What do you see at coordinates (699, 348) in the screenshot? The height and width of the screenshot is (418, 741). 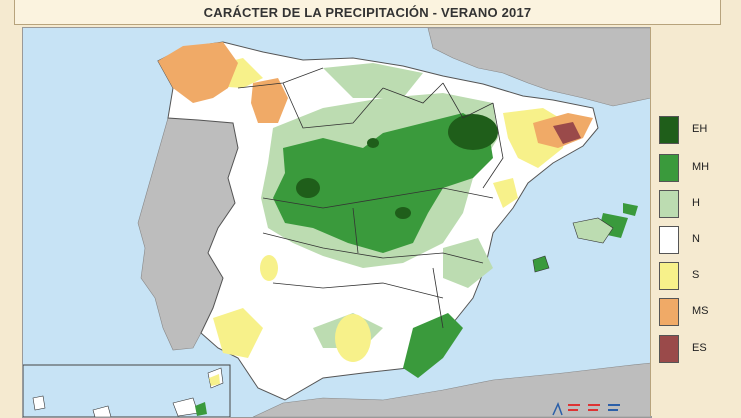 I see `legend-label: ES` at bounding box center [699, 348].